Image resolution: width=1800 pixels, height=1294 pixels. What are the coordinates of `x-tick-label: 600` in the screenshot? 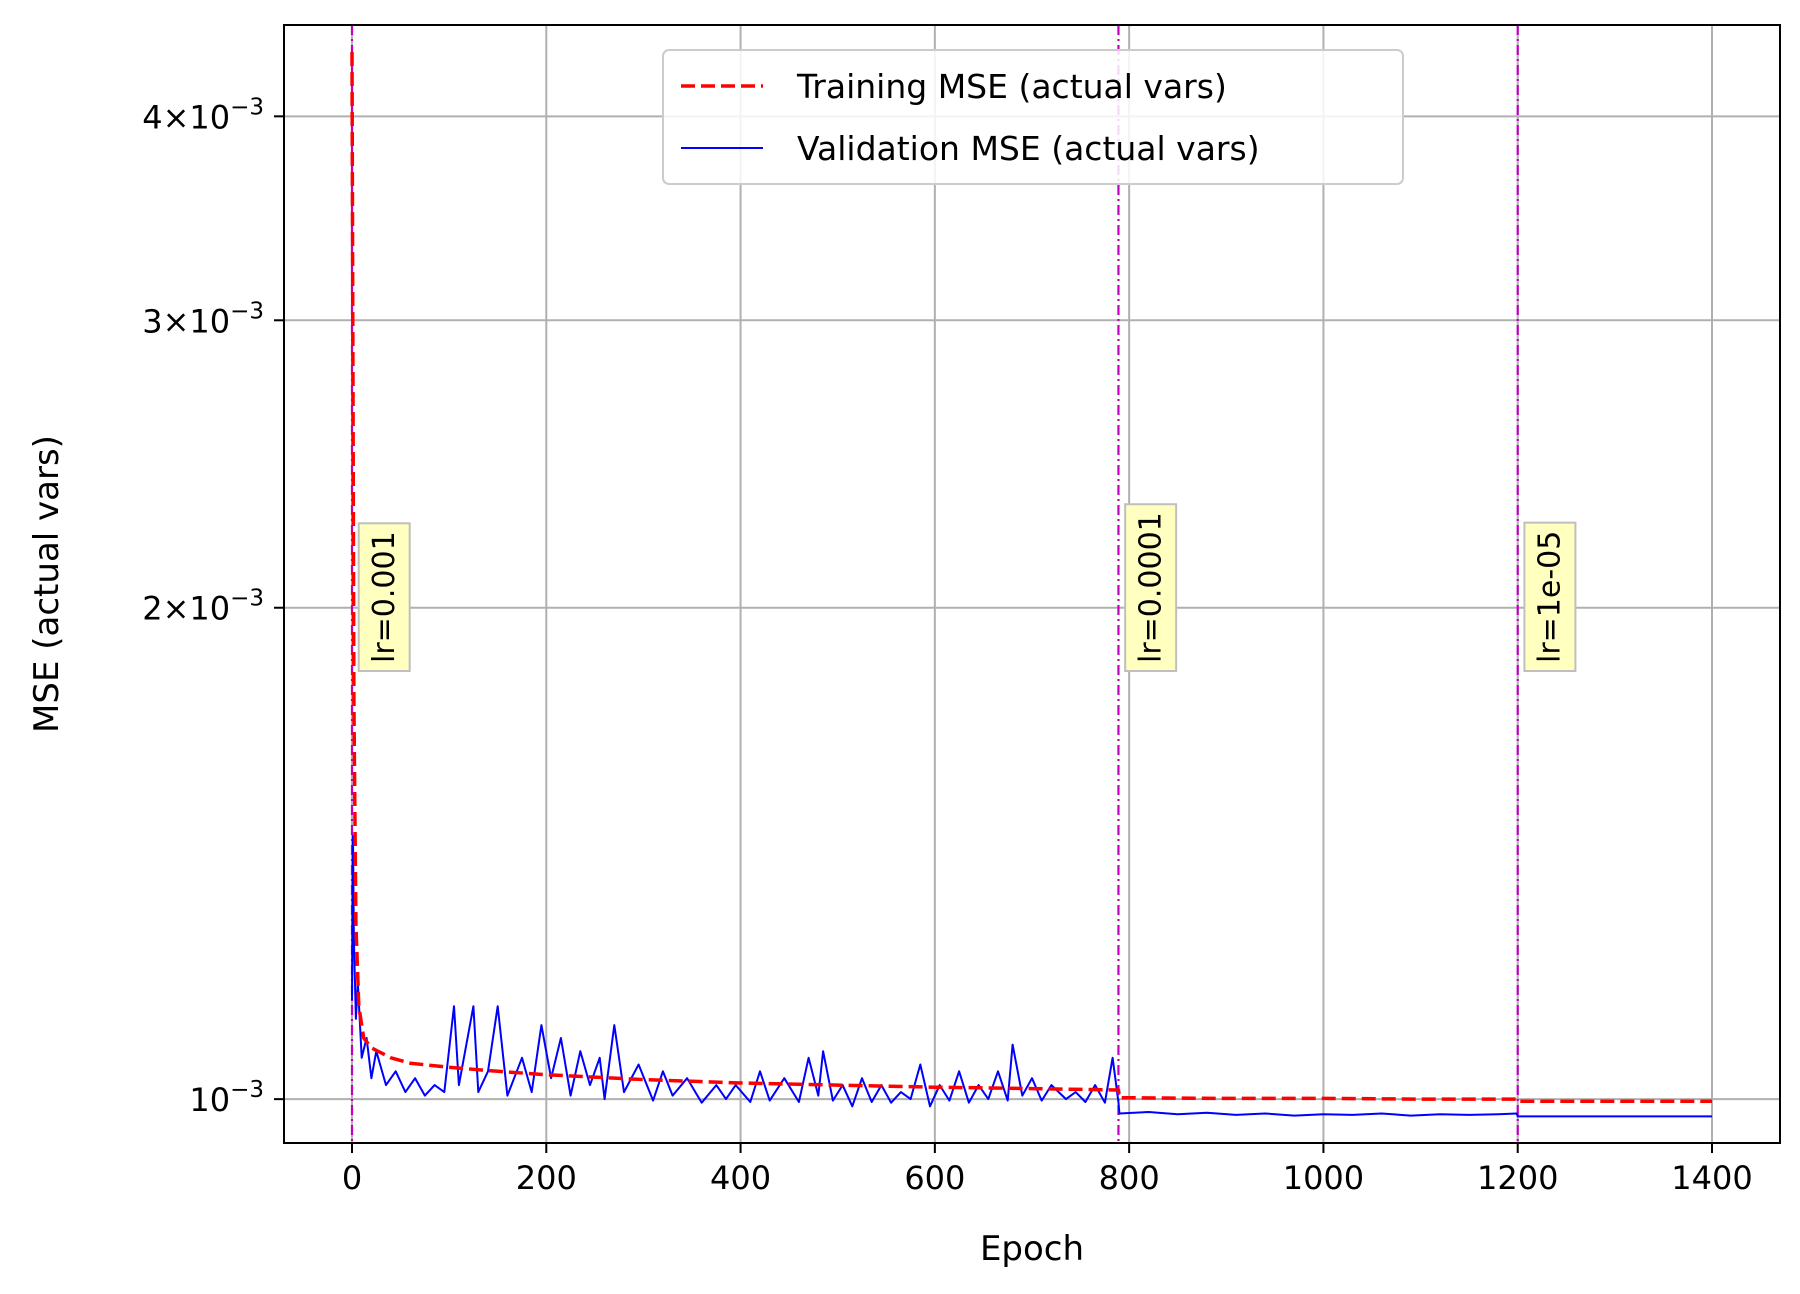 It's located at (934, 1178).